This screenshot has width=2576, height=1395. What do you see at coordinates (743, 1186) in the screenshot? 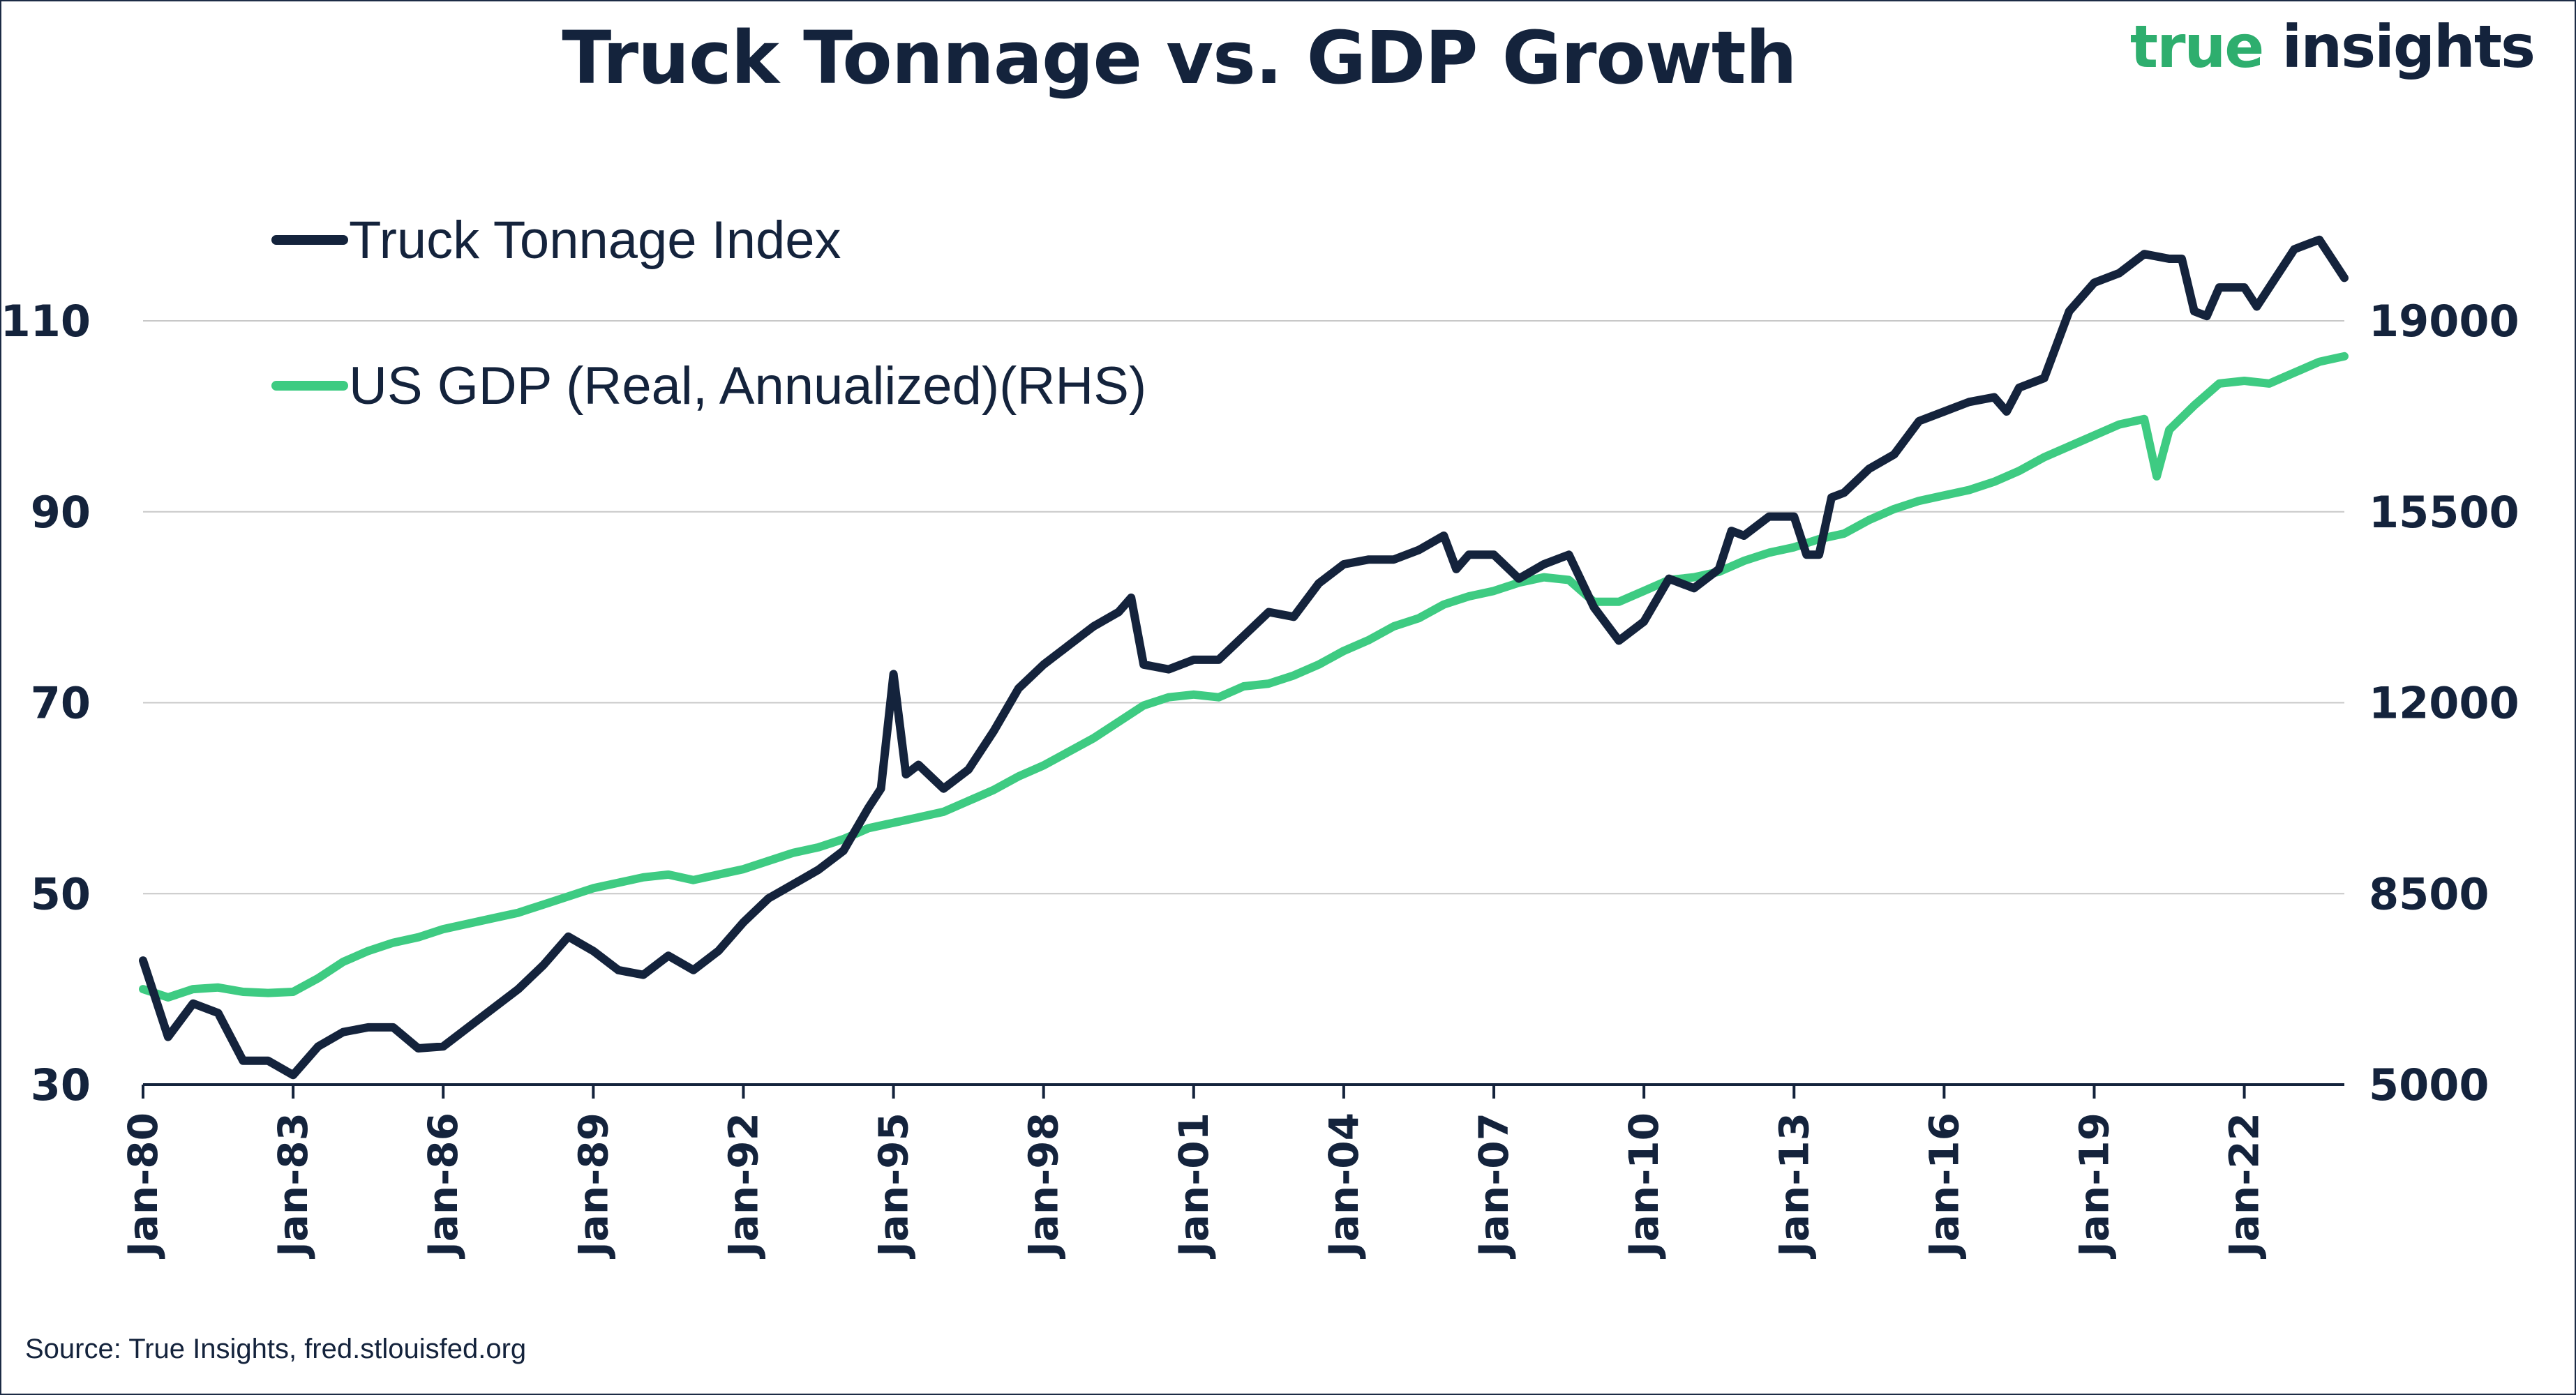
I see `x-tick-label: Jan-92` at bounding box center [743, 1186].